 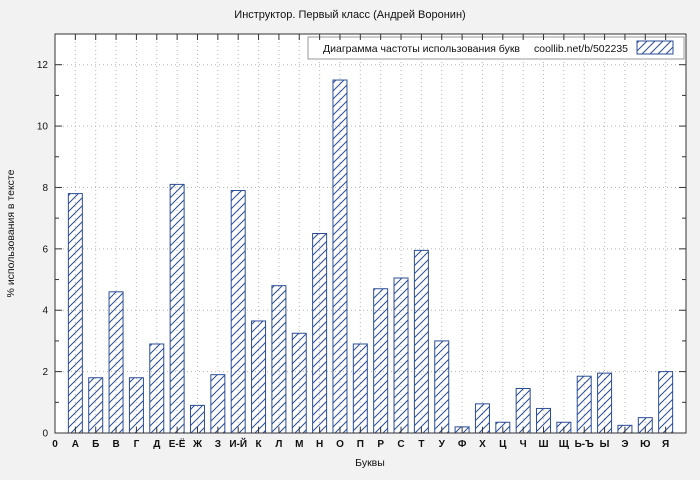 What do you see at coordinates (340, 444) in the screenshot?
I see `x-tick-label: О` at bounding box center [340, 444].